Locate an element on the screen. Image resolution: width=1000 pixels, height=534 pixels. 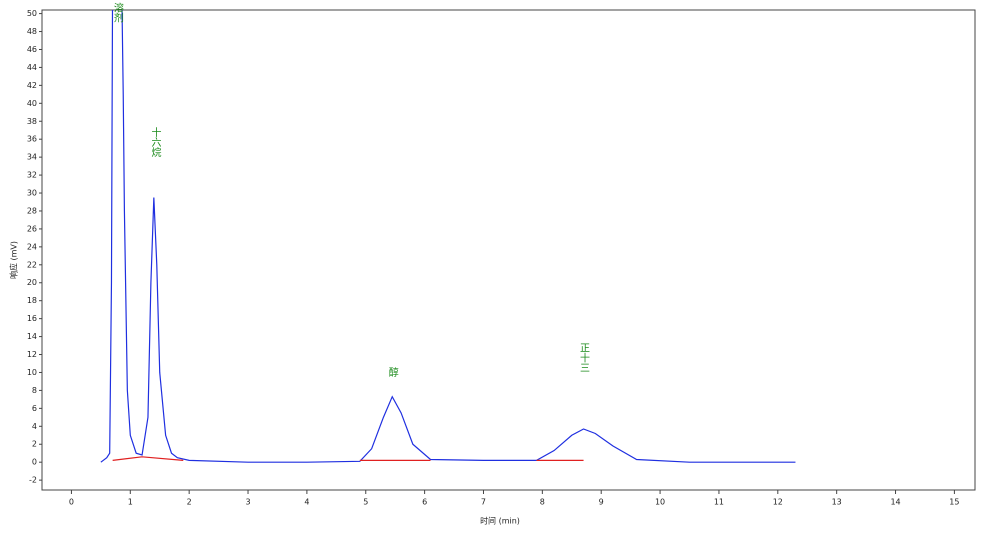
y-tick-label: 0 is located at coordinates (34, 462).